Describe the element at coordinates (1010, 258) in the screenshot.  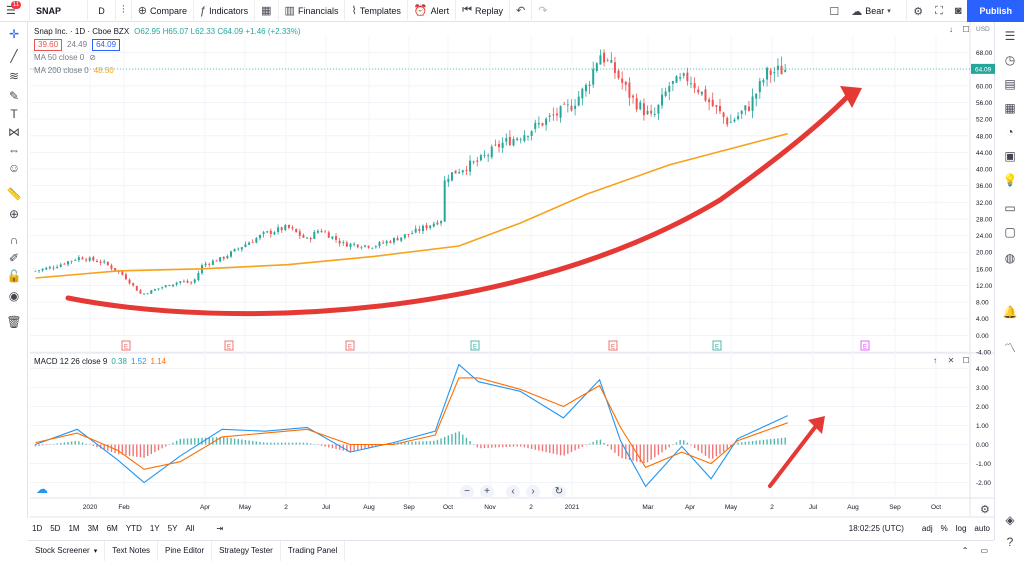
I see `streams-icon: ◍` at that location.